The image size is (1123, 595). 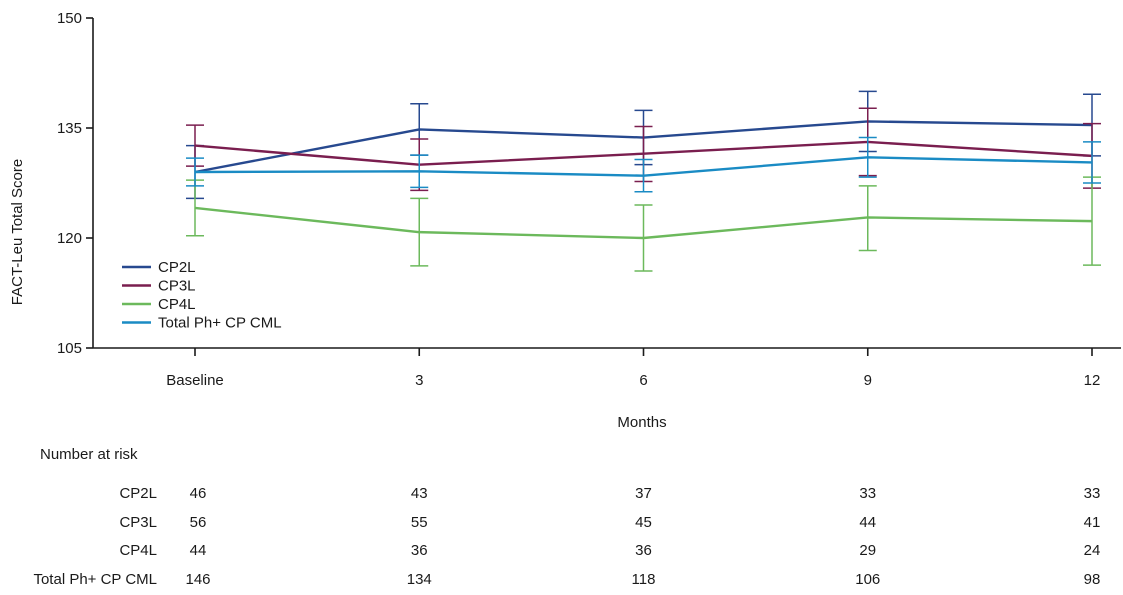 I want to click on x-tick-label: 6, so click(x=643, y=380).